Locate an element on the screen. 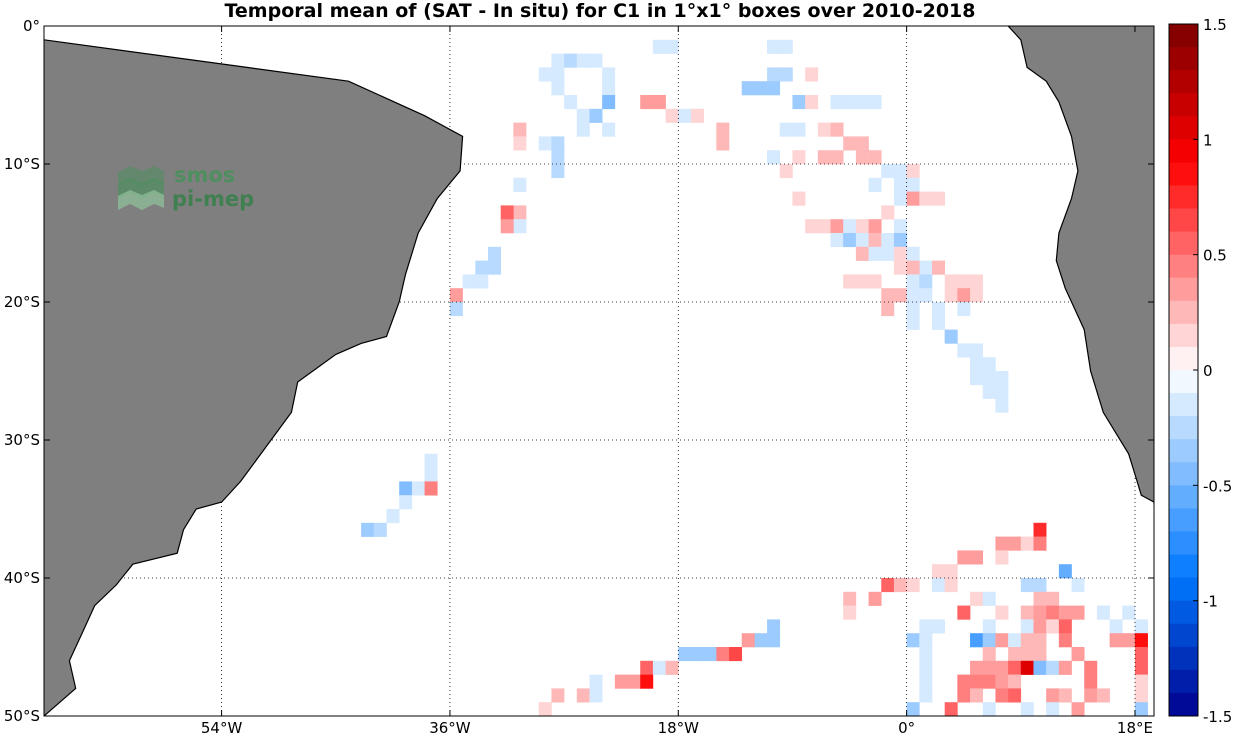 Image resolution: width=1241 pixels, height=738 pixels. y-tick-label: 0° is located at coordinates (31, 26).